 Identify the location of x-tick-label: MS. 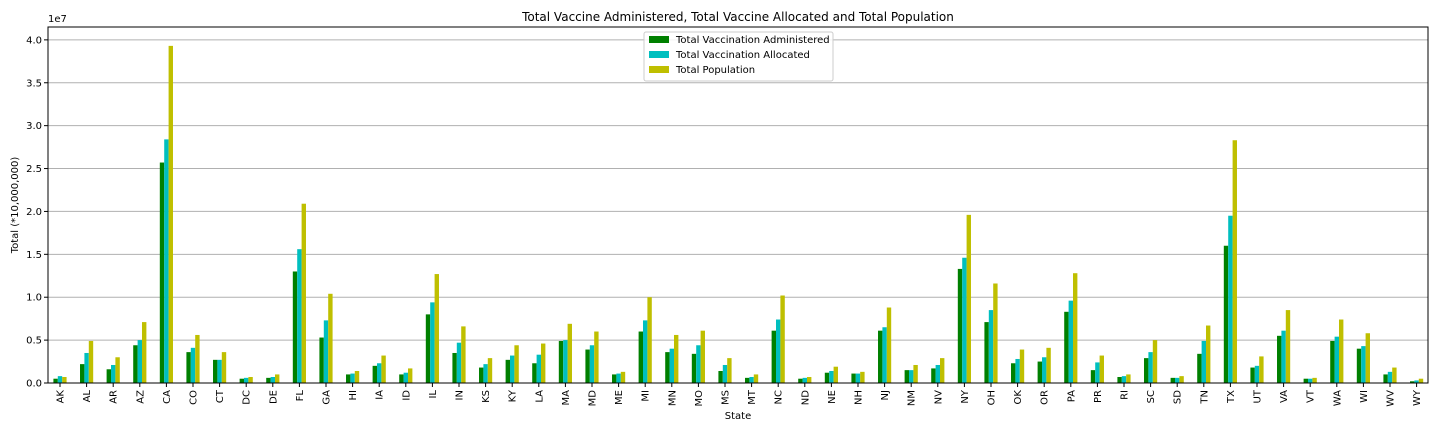
(726, 397).